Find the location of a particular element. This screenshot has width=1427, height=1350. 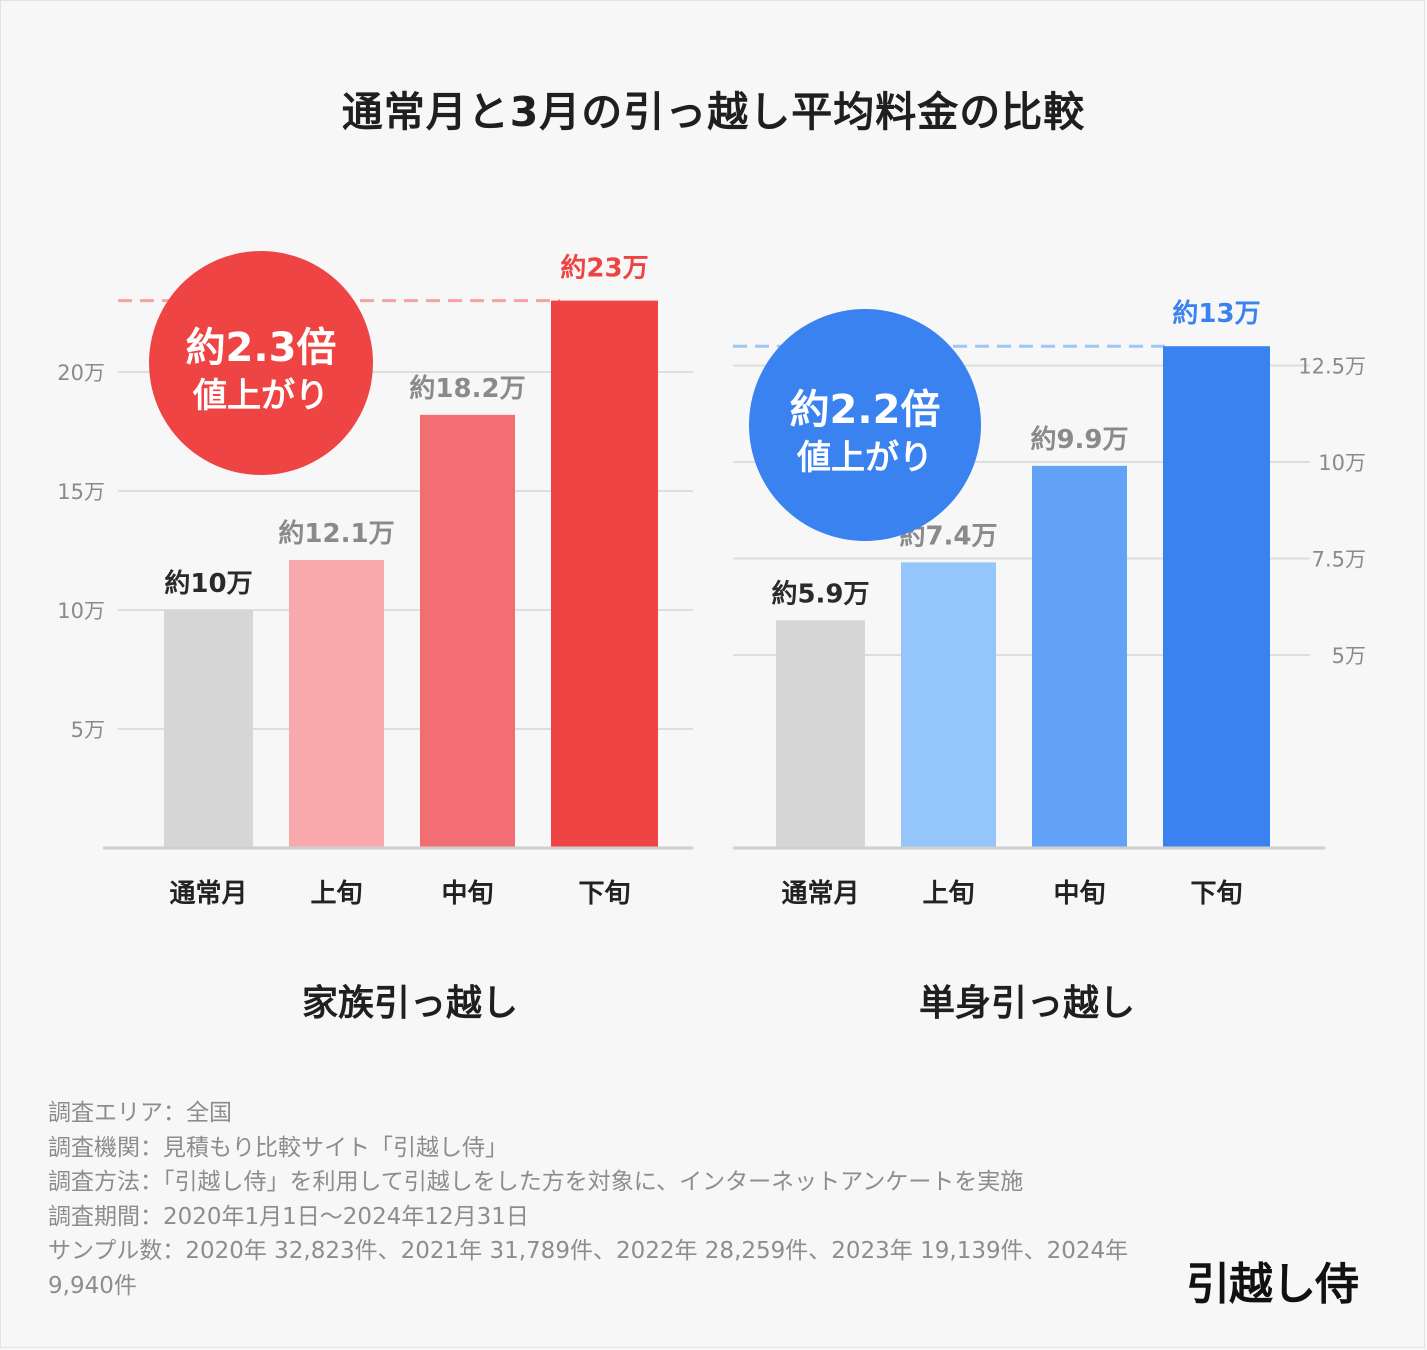

family-y-tick-label: 10万 is located at coordinates (81, 611).